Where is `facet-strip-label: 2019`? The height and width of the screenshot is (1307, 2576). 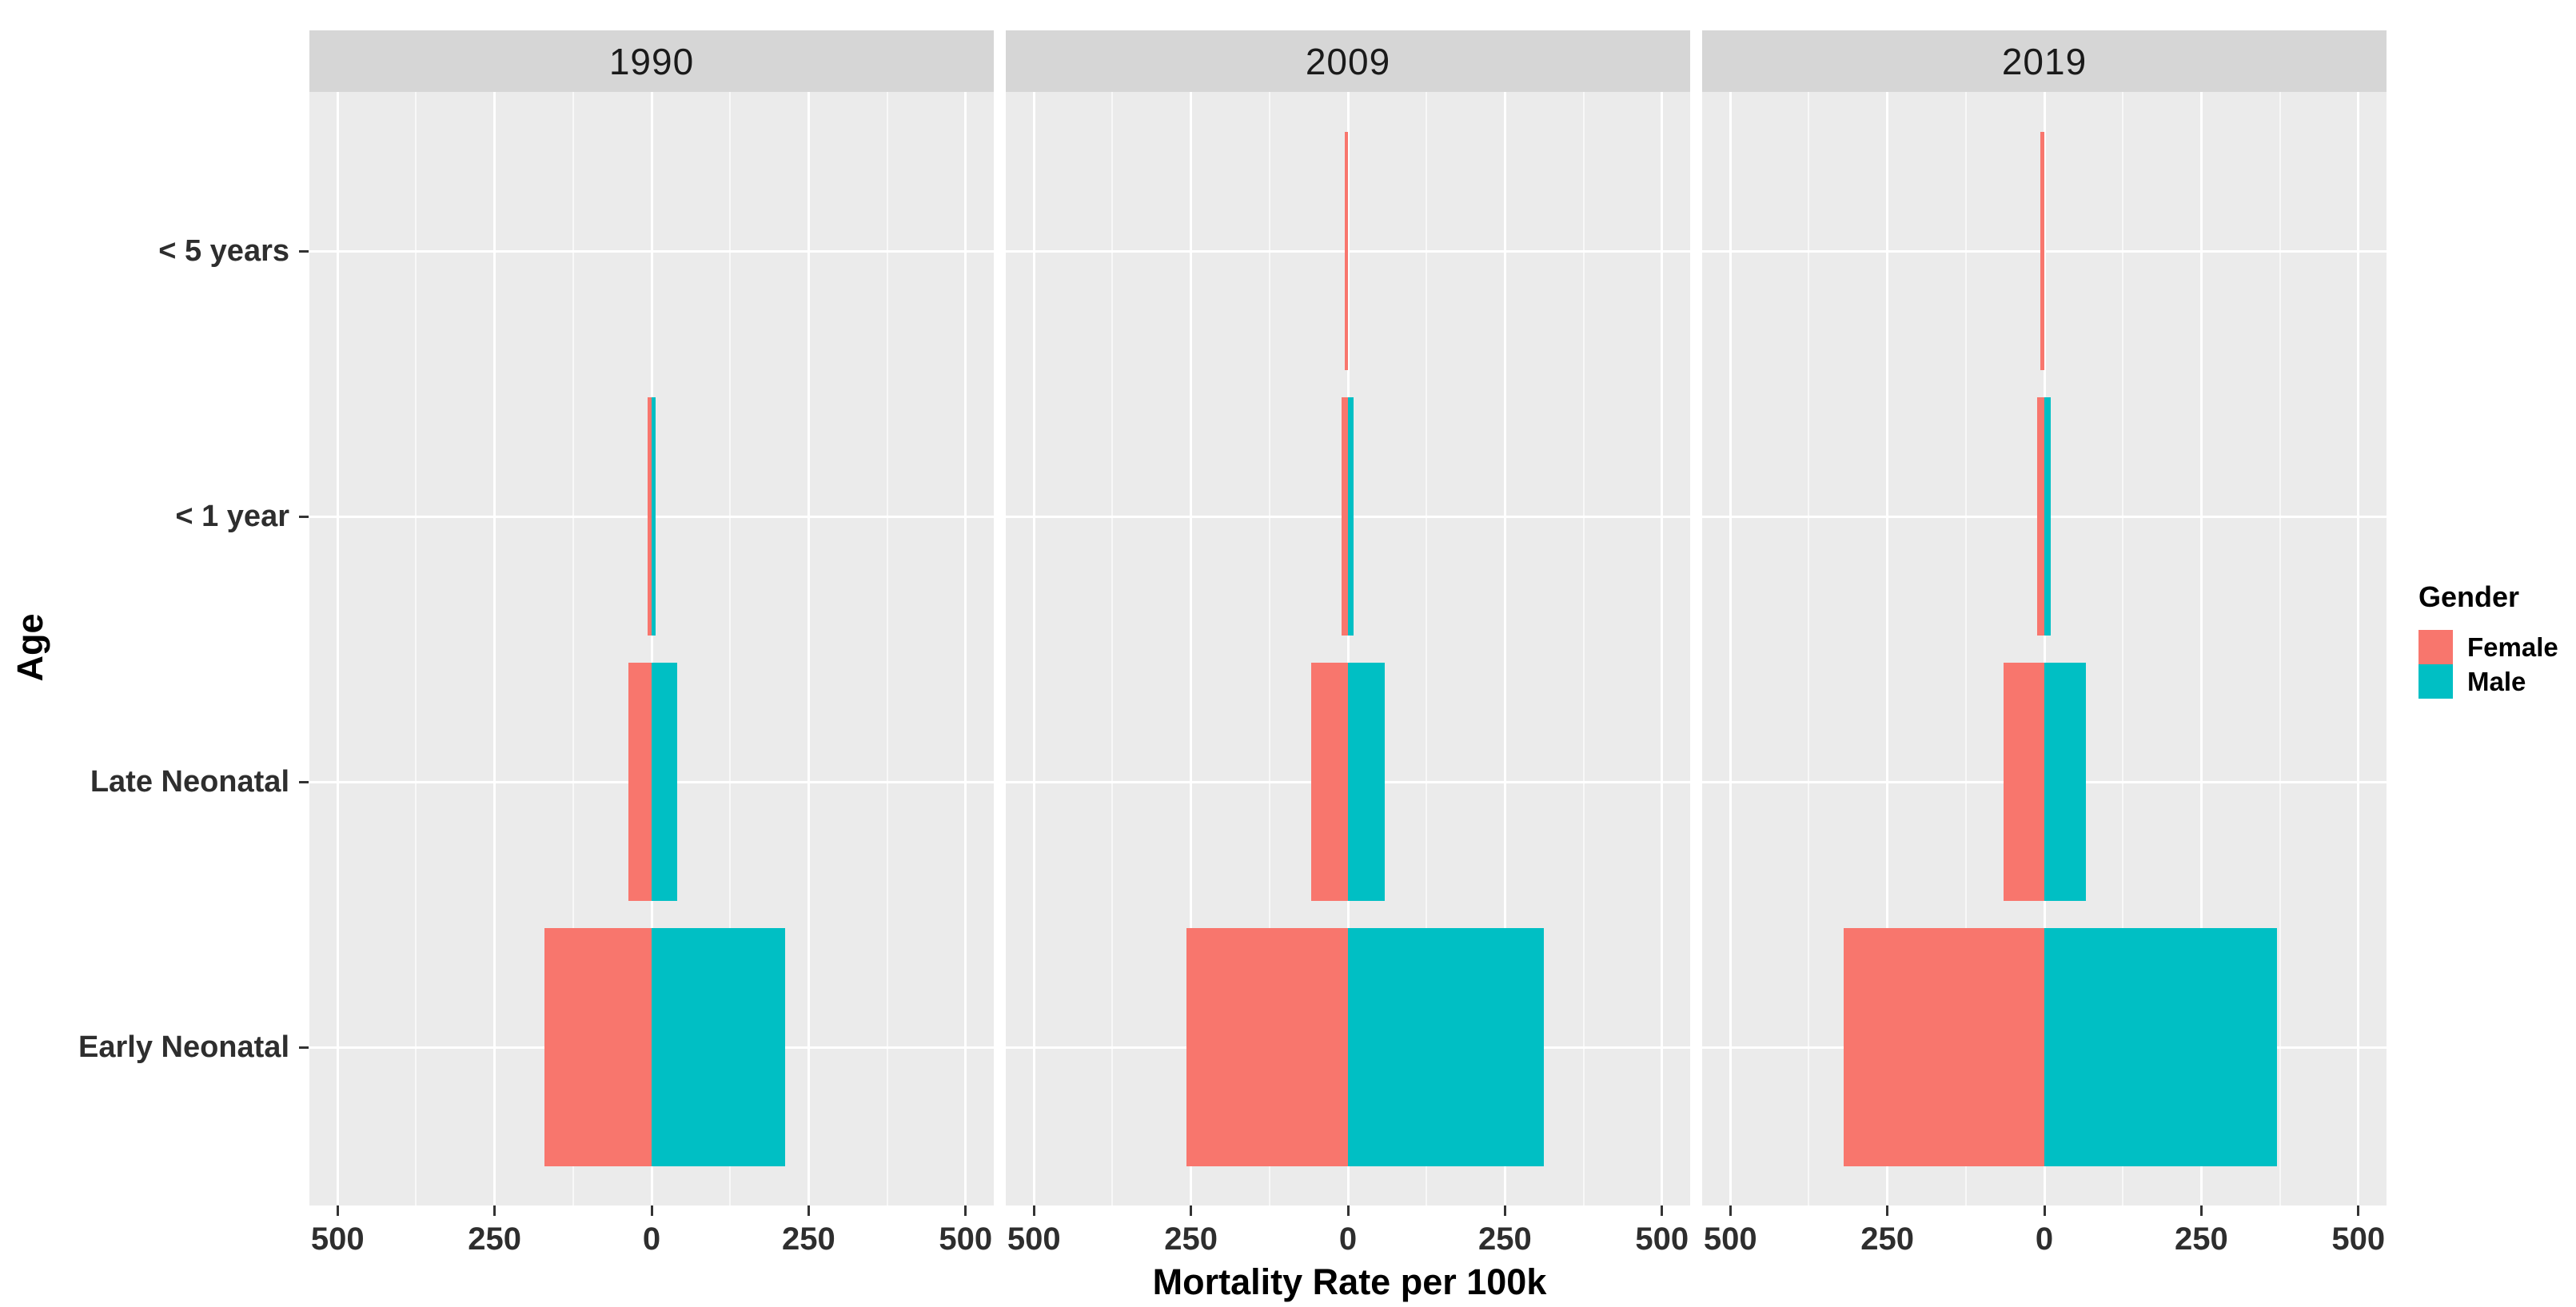
facet-strip-label: 2019 is located at coordinates (2044, 61).